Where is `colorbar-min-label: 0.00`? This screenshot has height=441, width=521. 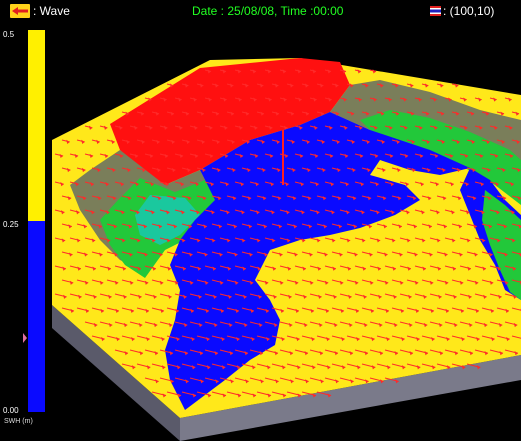
colorbar-min-label: 0.00 is located at coordinates (11, 410).